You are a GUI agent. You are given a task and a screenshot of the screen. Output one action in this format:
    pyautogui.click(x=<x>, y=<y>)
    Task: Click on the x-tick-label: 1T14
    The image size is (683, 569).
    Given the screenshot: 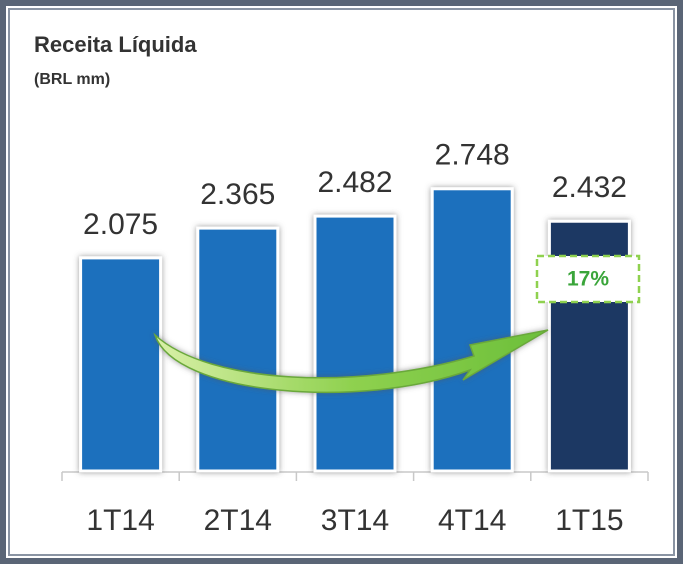 What is the action you would take?
    pyautogui.click(x=120, y=520)
    